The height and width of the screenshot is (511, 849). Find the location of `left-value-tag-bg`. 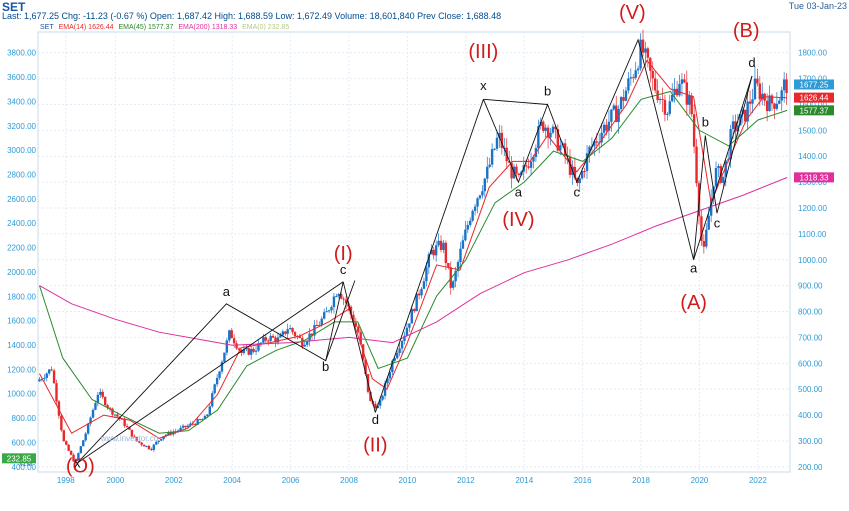

left-value-tag-bg is located at coordinates (19, 458).